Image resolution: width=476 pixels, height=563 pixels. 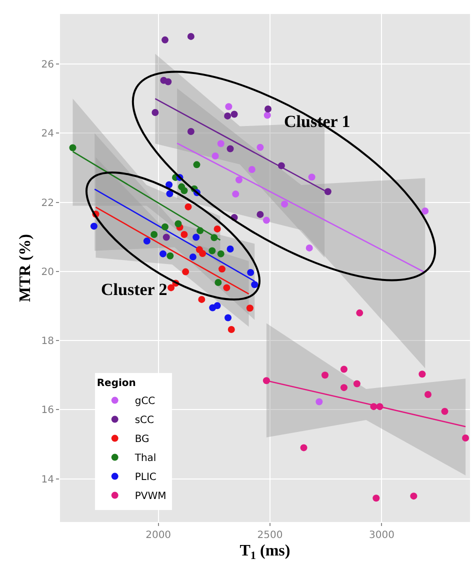 What do you see at coordinates (25, 268) in the screenshot?
I see `y-axis-title: MTR (%)` at bounding box center [25, 268].